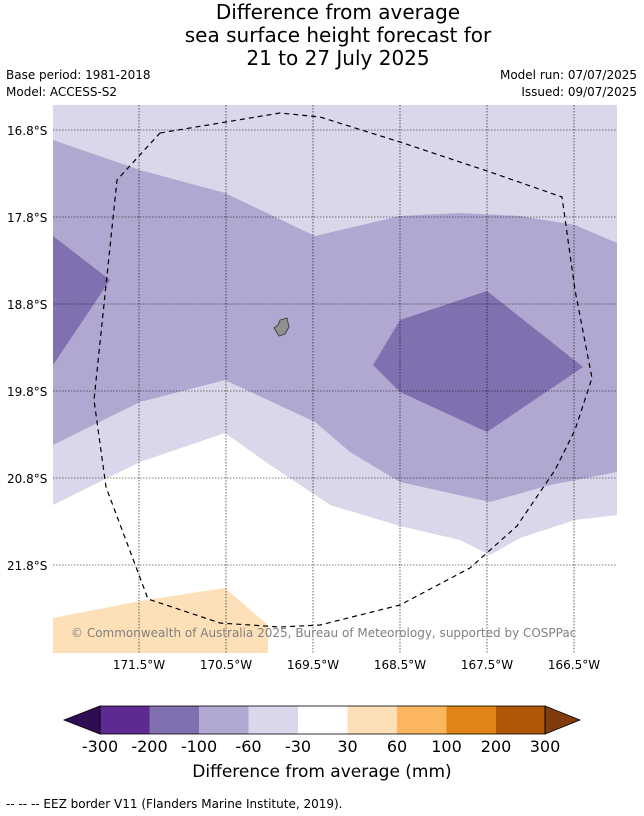  Describe the element at coordinates (563, 720) in the screenshot. I see `colorbar-extend-high` at that location.